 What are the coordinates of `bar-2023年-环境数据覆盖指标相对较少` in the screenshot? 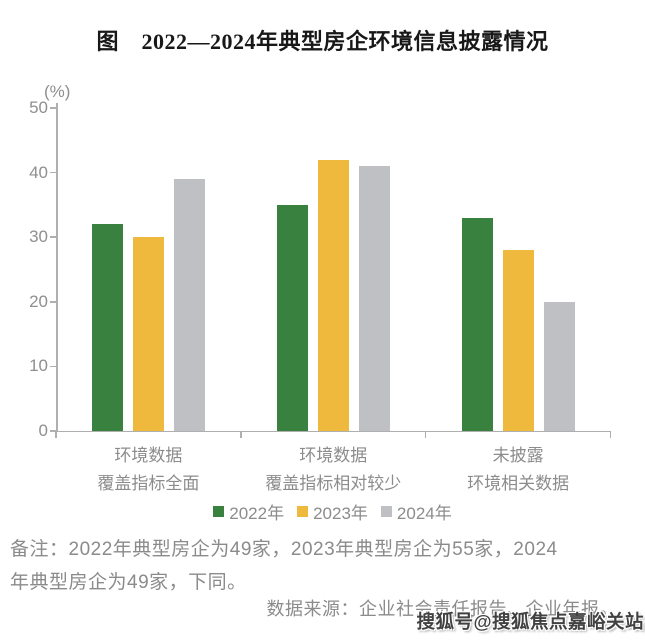 It's located at (333, 295).